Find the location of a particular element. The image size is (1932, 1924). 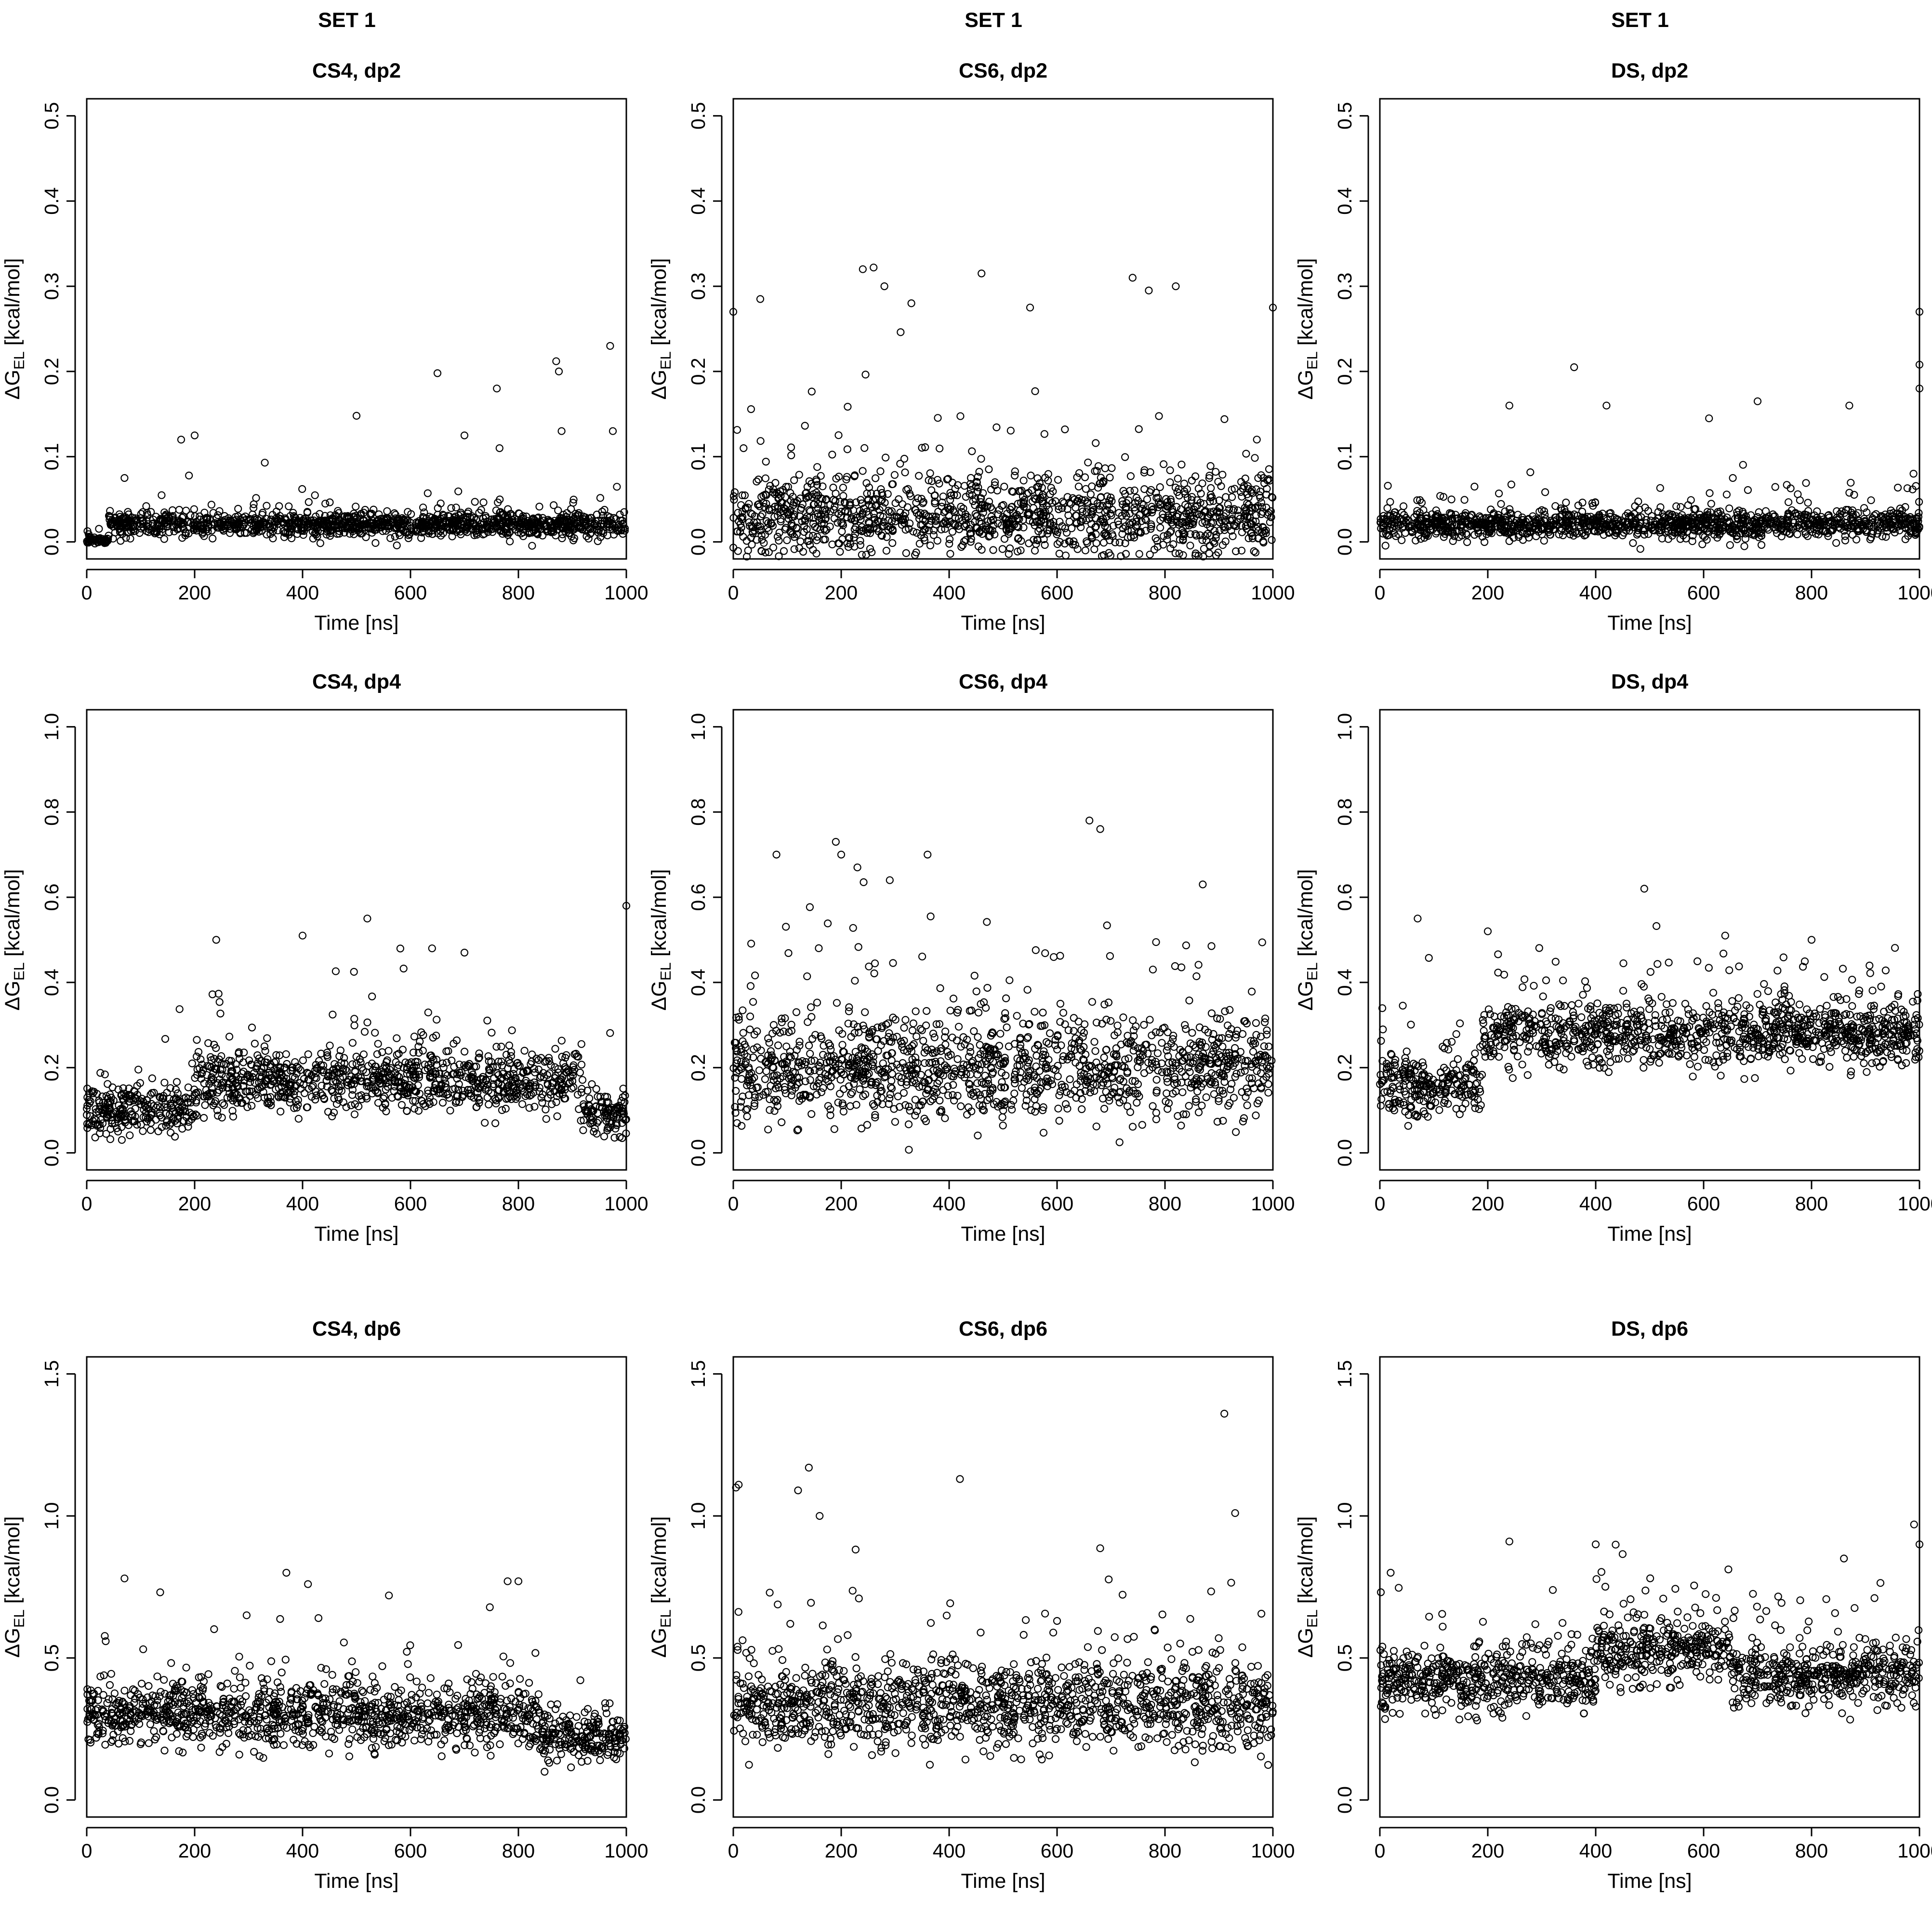

x-tick-label: 400 is located at coordinates (949, 593).